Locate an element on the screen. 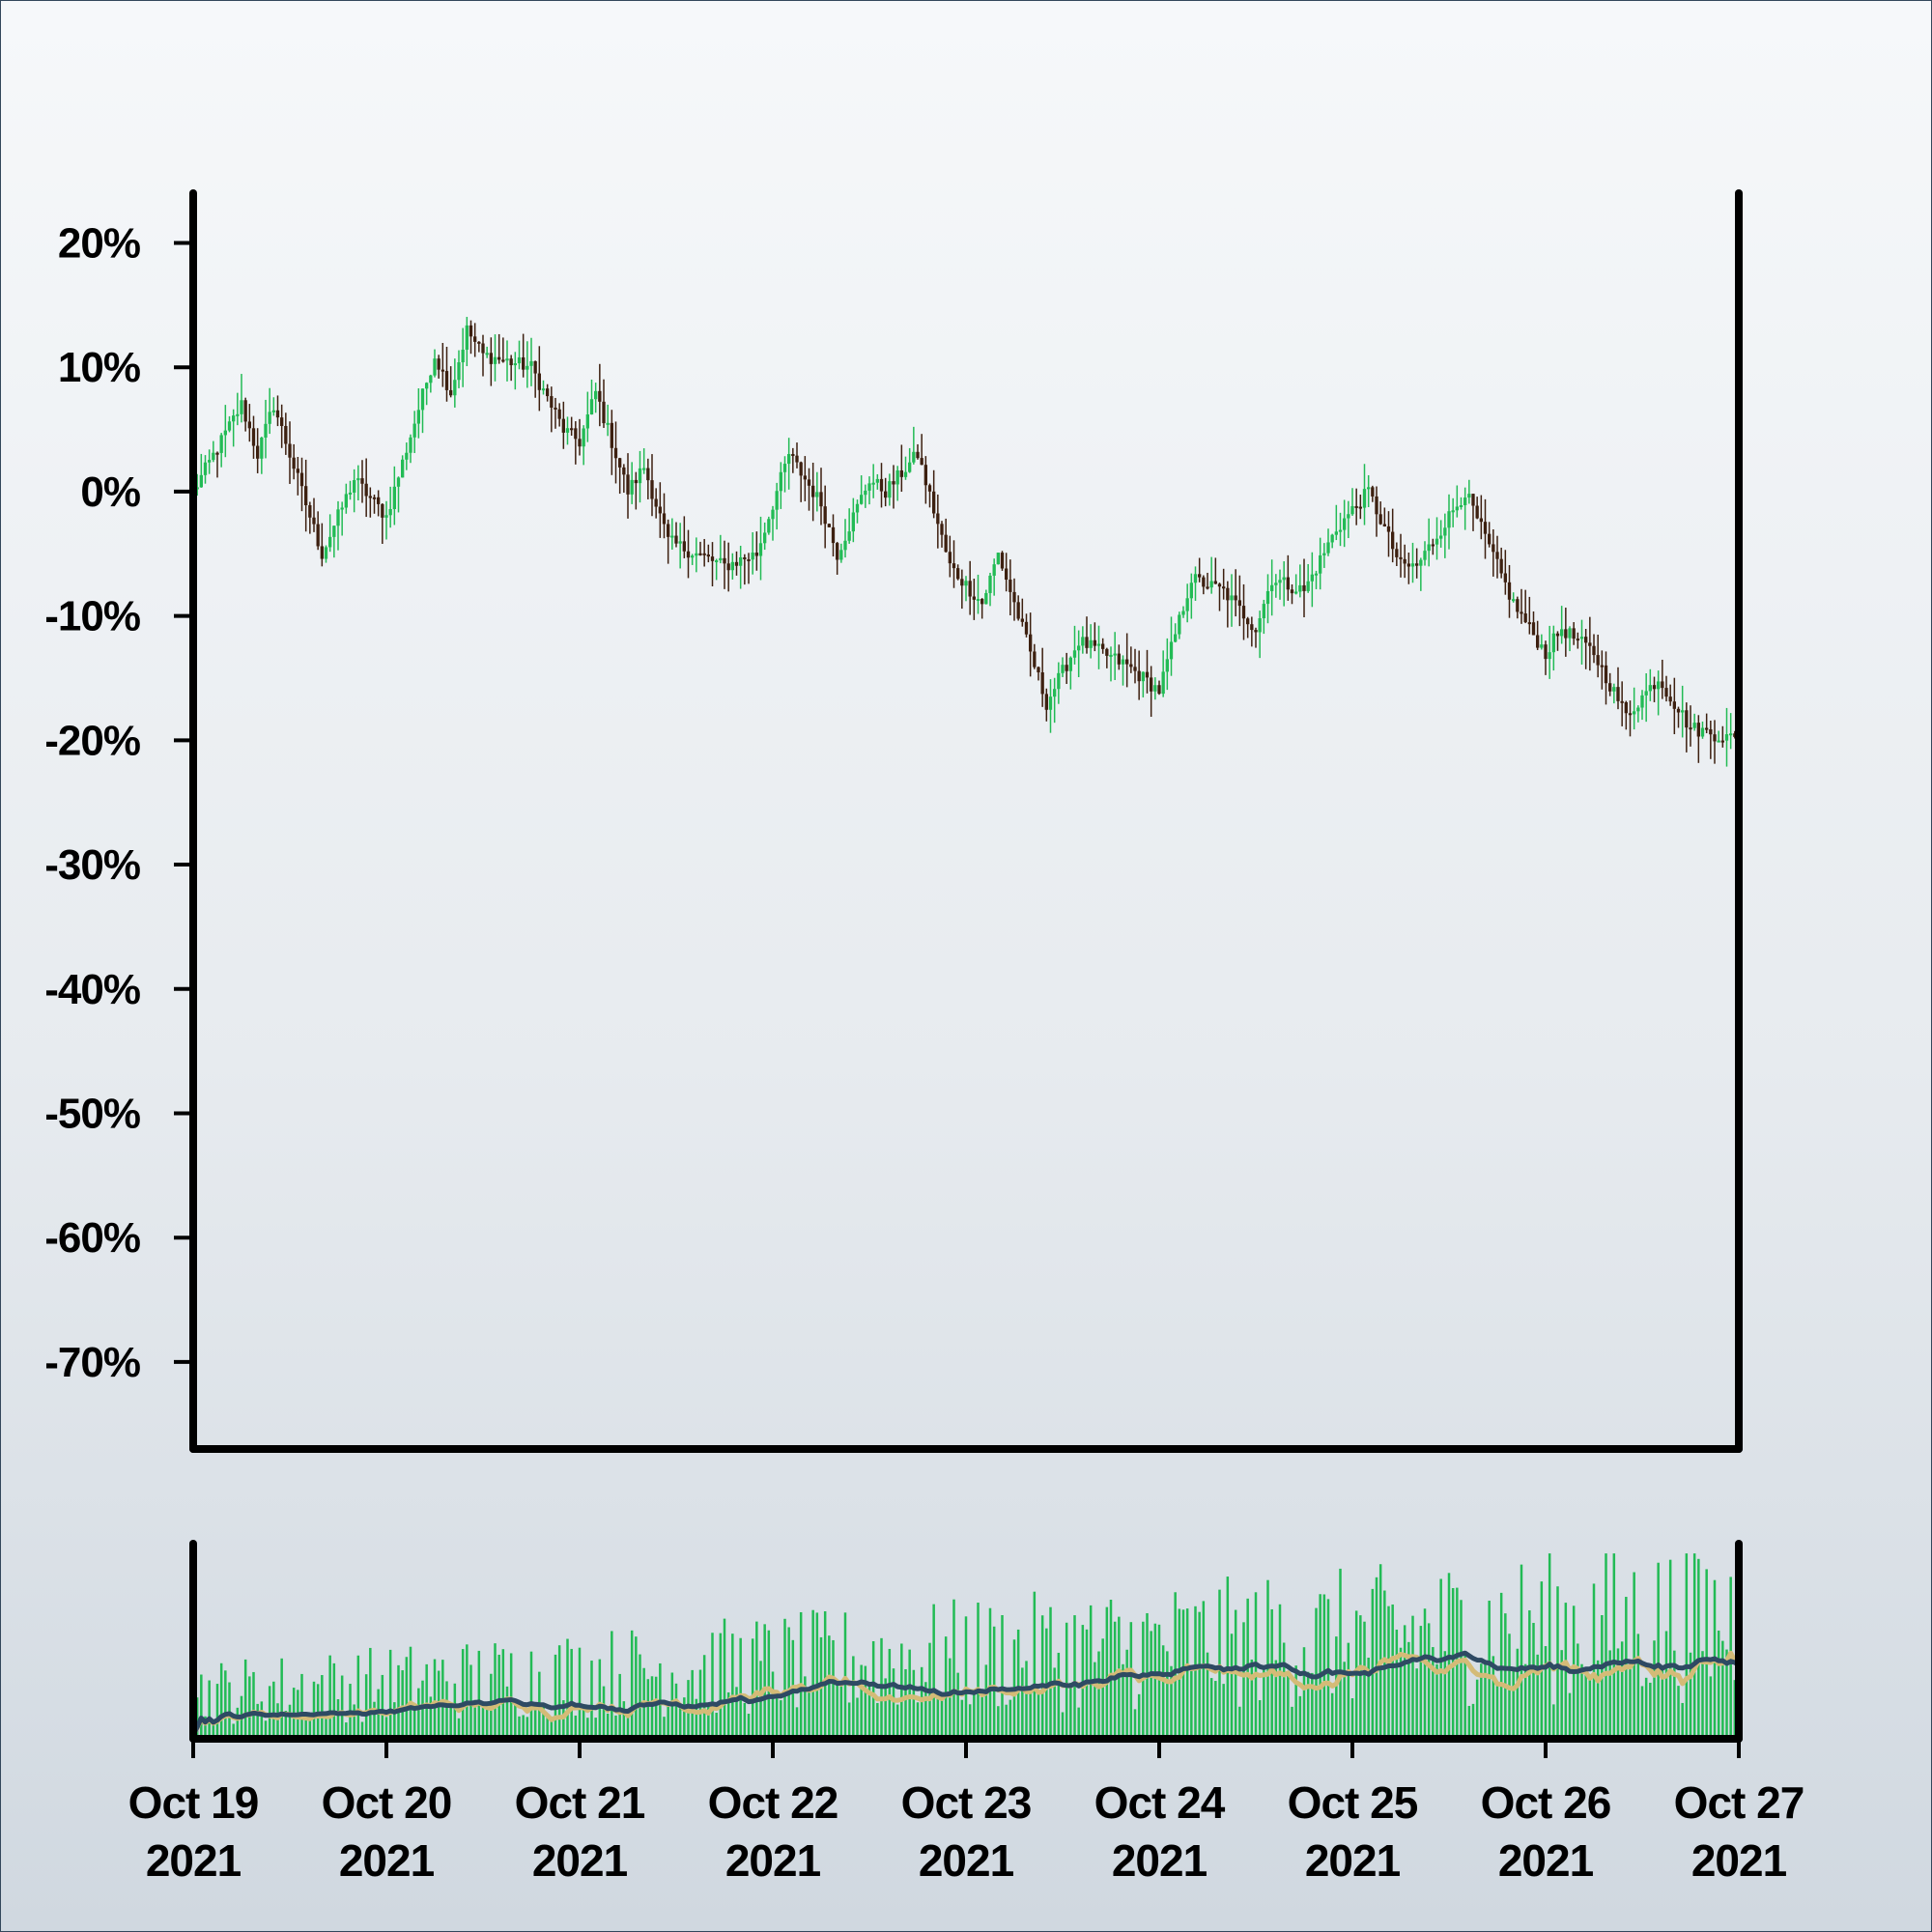  x-tick-label-date: Oct 25 is located at coordinates (1353, 1802).